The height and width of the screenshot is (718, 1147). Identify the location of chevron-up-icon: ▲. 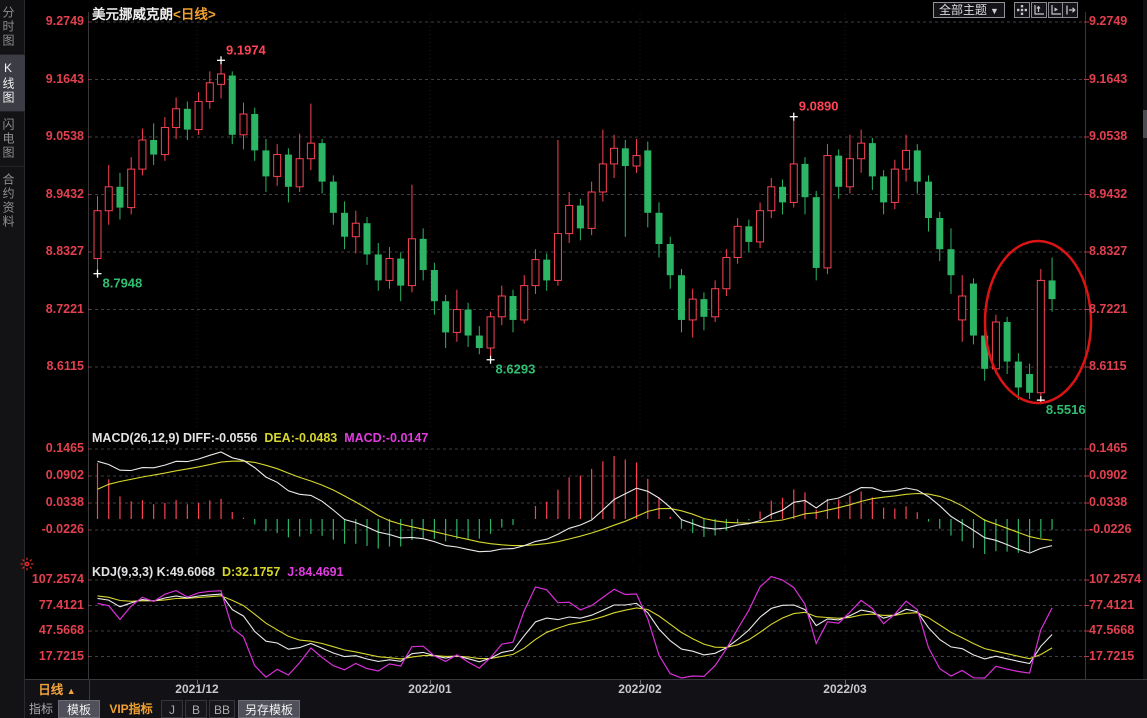
(71, 691).